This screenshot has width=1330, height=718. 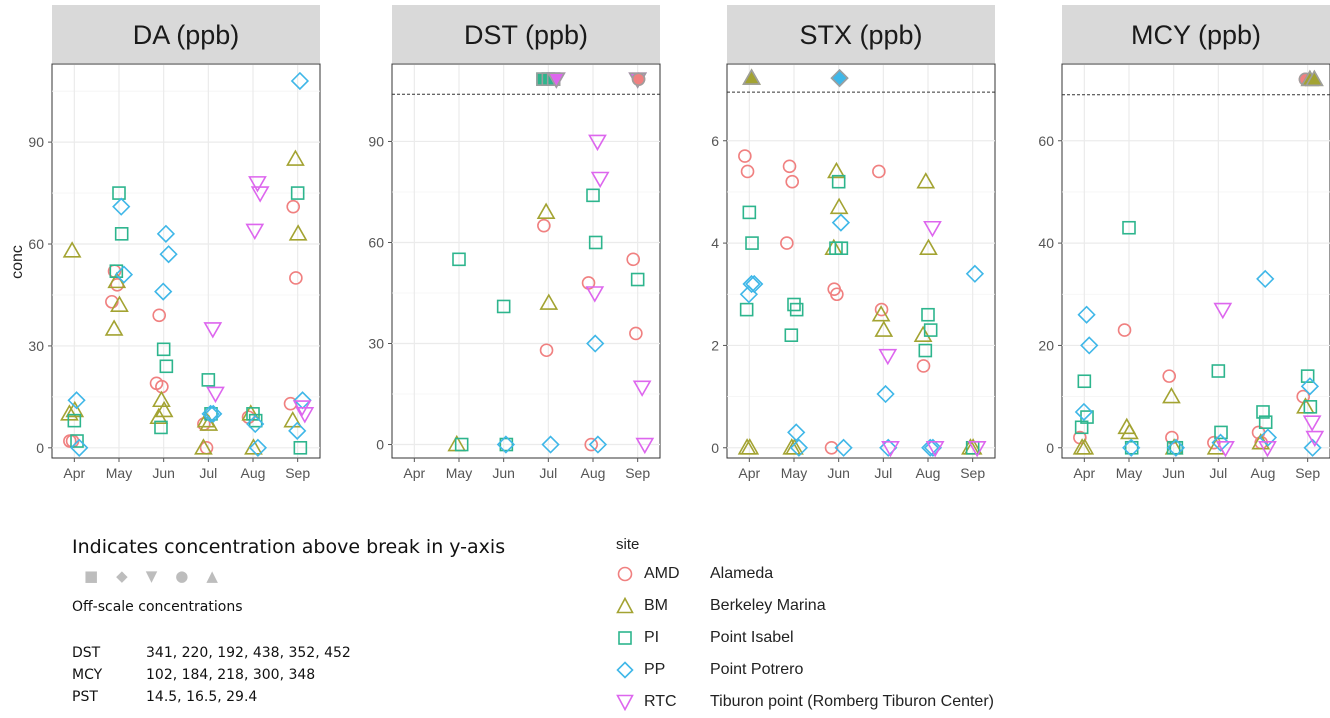 I want to click on legend-name: Tiburon point (Romberg Tiburon Center), so click(x=852, y=701).